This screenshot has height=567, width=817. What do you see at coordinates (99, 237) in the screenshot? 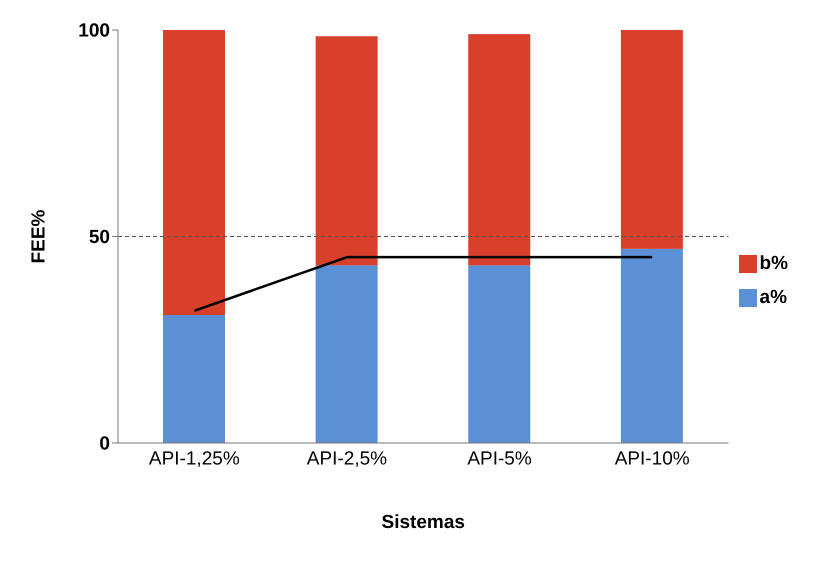
I see `y-tick-label: 50` at bounding box center [99, 237].